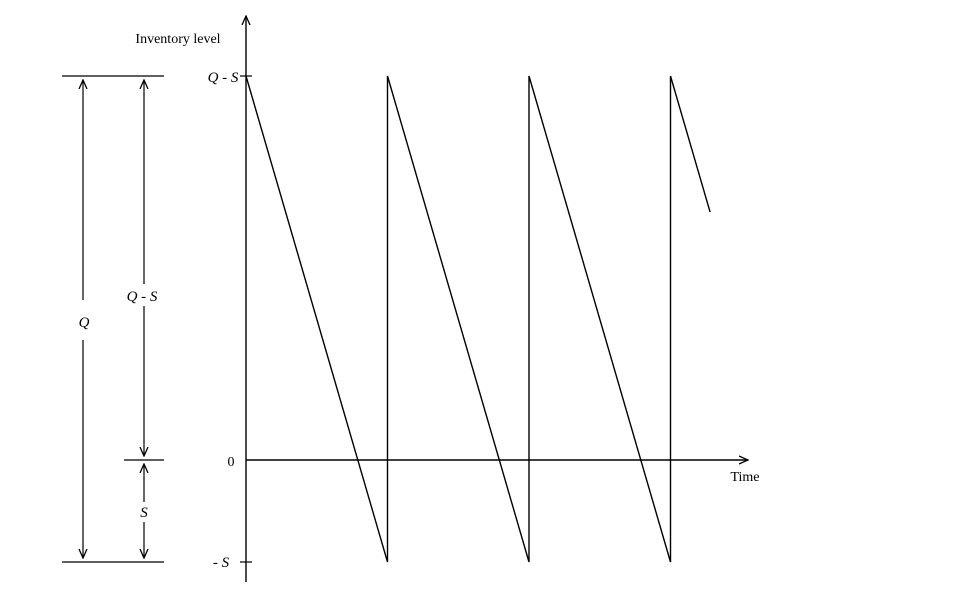  What do you see at coordinates (142, 297) in the screenshot?
I see `dim-q-minus-s-label: Q - S` at bounding box center [142, 297].